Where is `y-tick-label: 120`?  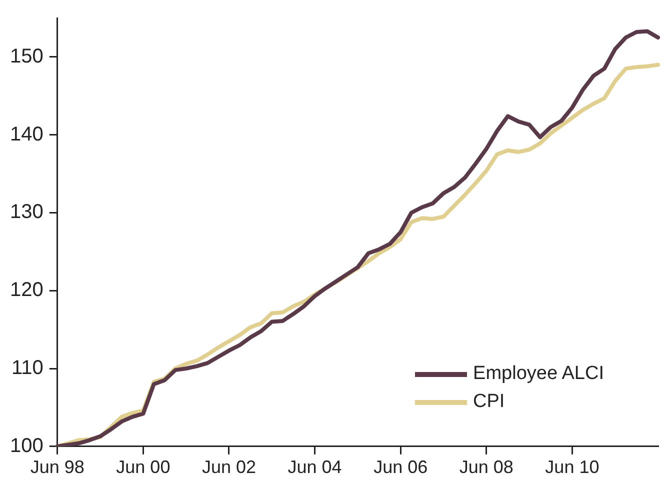
y-tick-label: 120 is located at coordinates (27, 290).